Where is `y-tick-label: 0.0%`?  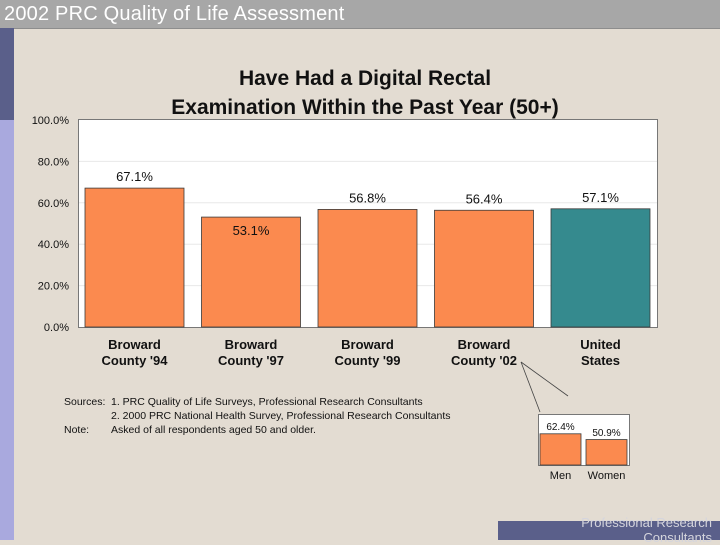 y-tick-label: 0.0% is located at coordinates (56, 328).